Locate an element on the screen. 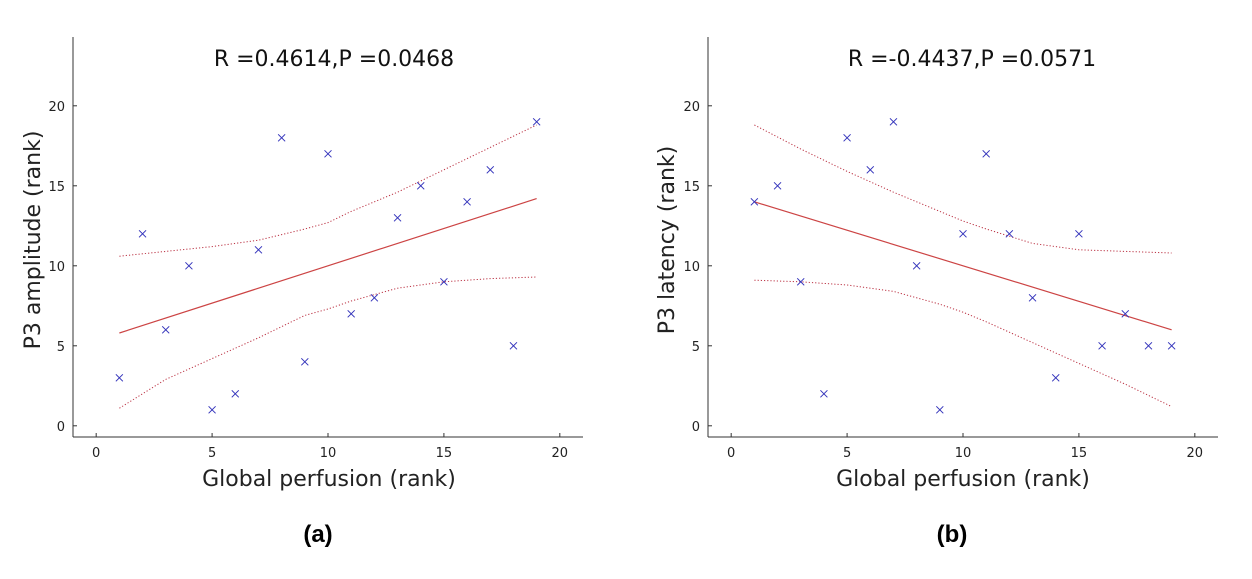 The width and height of the screenshot is (1252, 579). y-axis-label: P3 latency (rank) is located at coordinates (667, 240).